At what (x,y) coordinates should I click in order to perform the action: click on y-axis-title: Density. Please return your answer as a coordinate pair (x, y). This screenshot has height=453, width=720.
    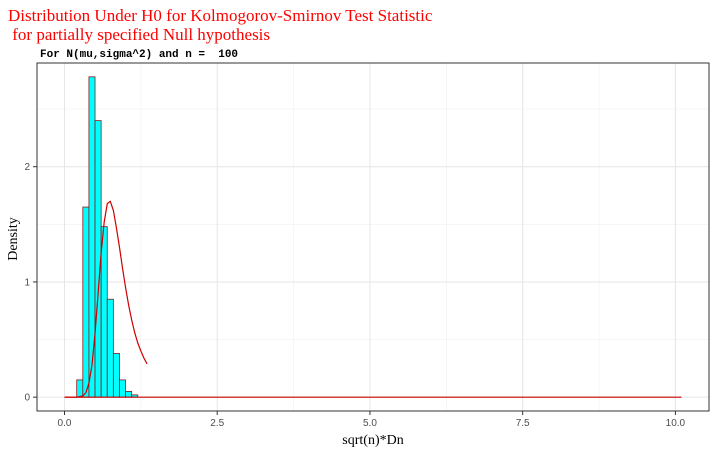
    Looking at the image, I should click on (13, 239).